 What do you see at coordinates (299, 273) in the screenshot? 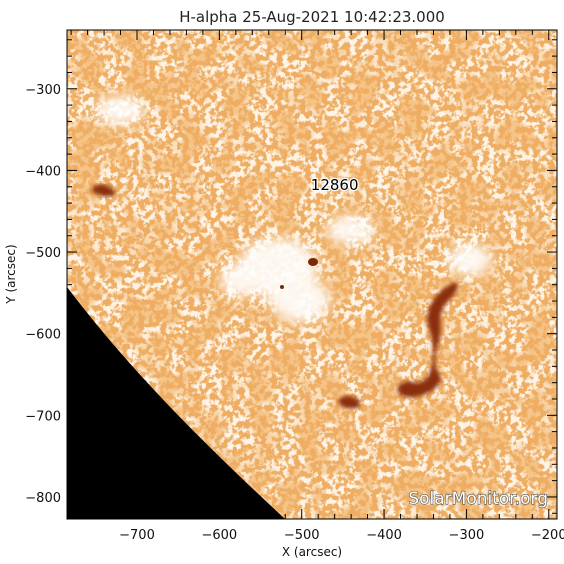
I see `sunspots` at bounding box center [299, 273].